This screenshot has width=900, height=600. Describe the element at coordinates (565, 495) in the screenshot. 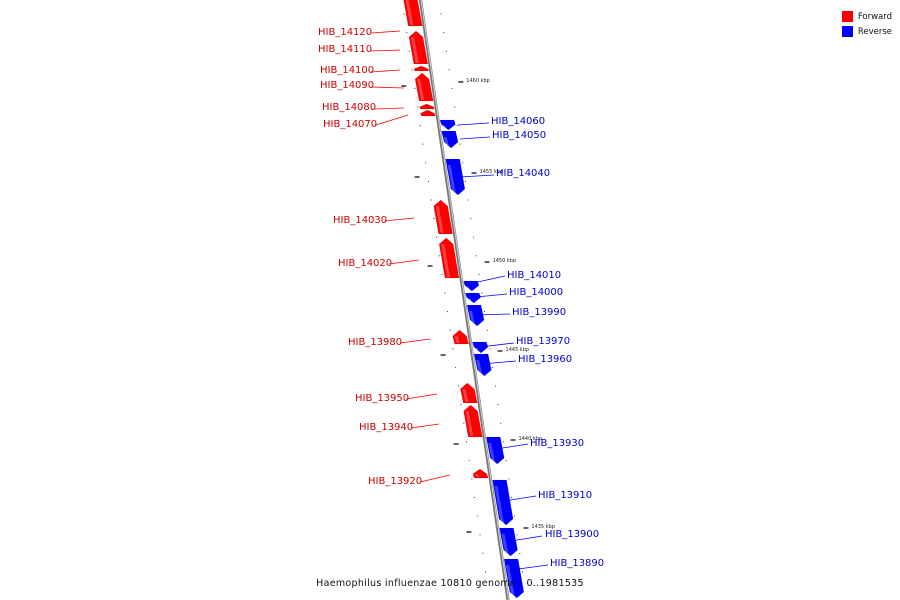

I see `gene-label: HIB_13910` at that location.